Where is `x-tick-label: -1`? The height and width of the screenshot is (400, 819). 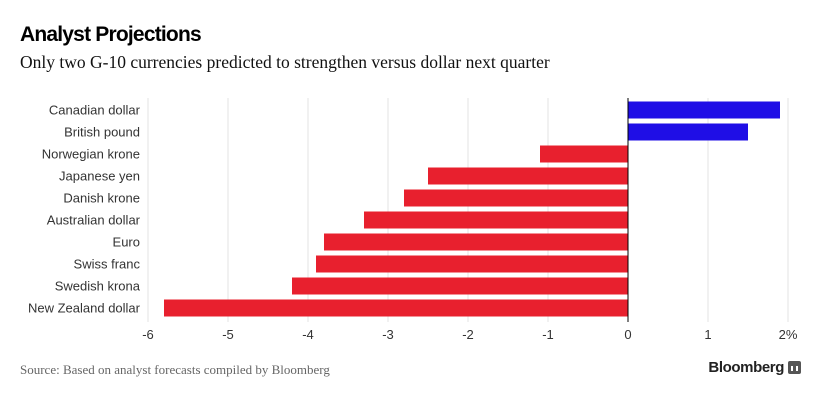
x-tick-label: -1 is located at coordinates (548, 334).